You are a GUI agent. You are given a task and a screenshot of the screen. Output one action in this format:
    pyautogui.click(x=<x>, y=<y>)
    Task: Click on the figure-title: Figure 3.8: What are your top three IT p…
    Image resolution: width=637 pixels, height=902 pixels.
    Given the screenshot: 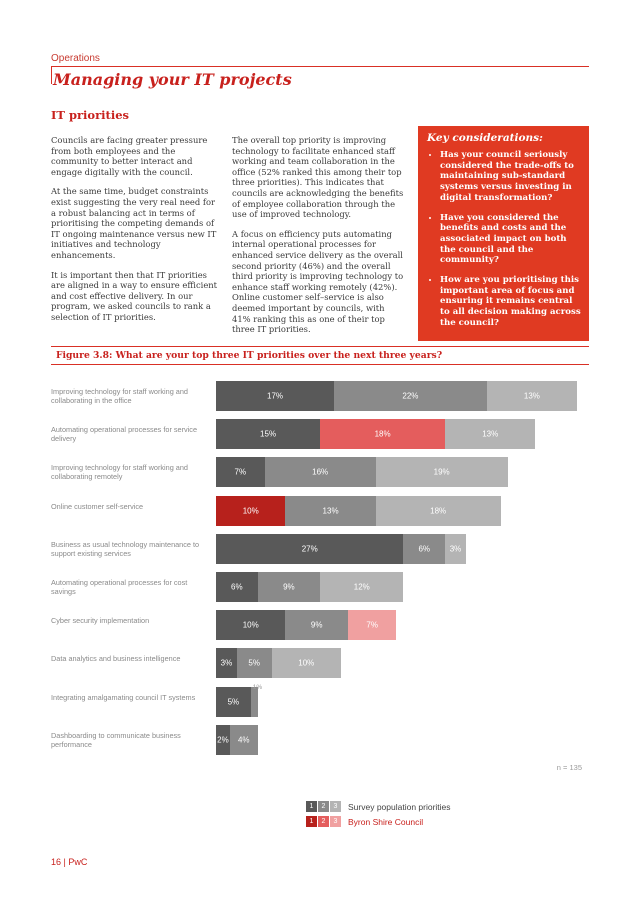 What is the action you would take?
    pyautogui.click(x=249, y=355)
    